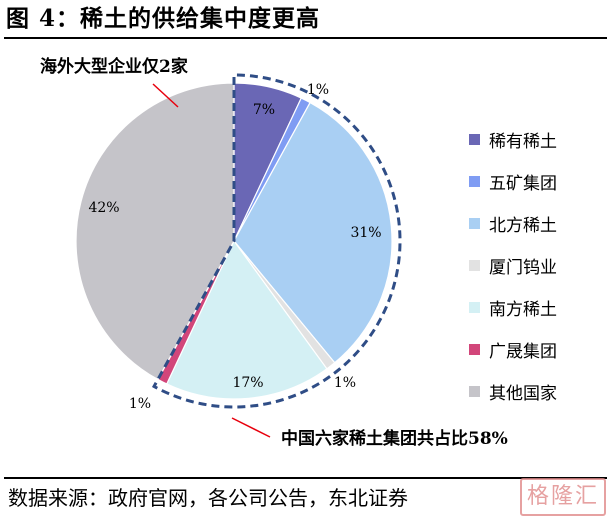  What do you see at coordinates (523, 141) in the screenshot?
I see `legend-label: 稀有稀土` at bounding box center [523, 141].